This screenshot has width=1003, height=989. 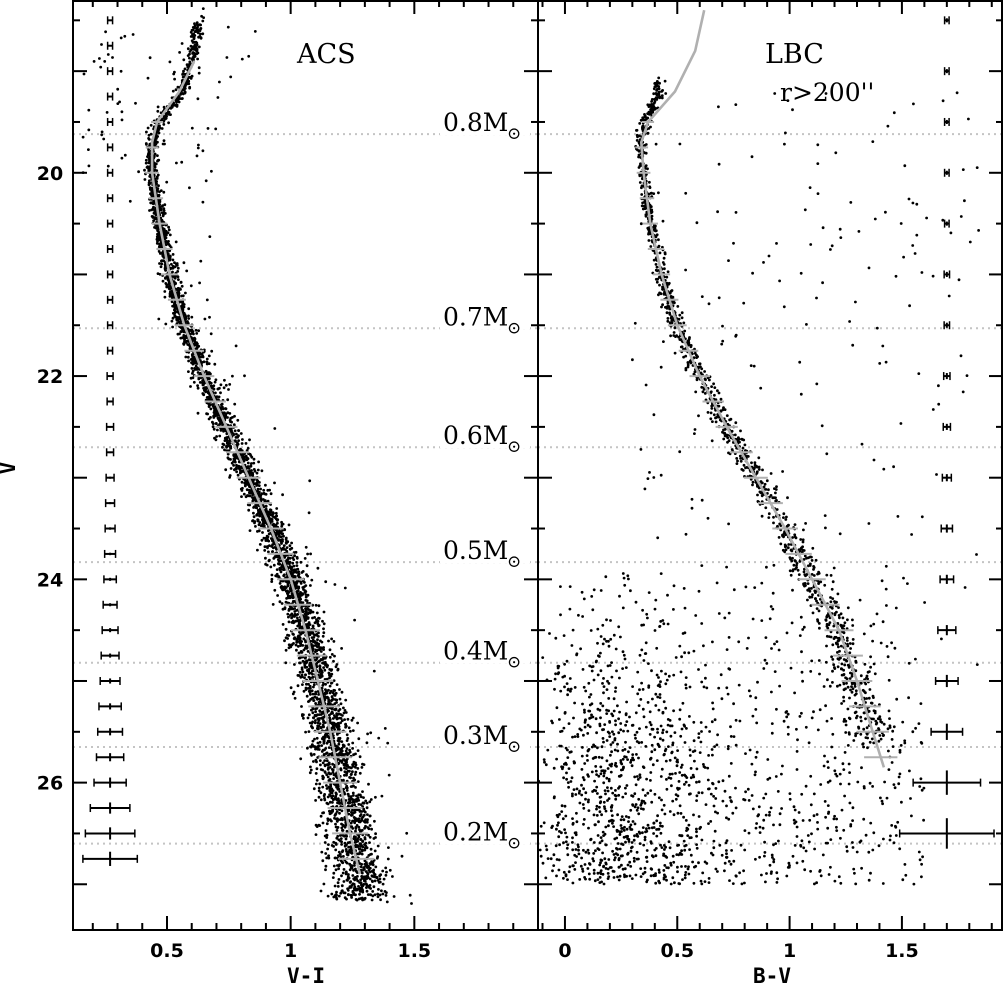 I want to click on y-tick-label: 24, so click(x=50, y=580).